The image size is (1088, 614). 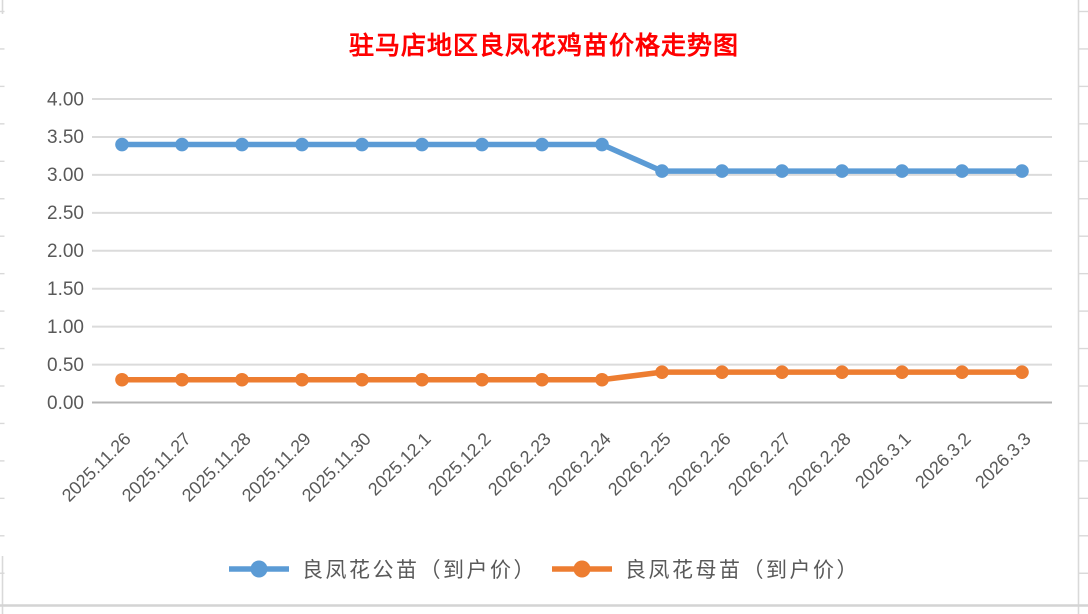 I want to click on x-tick-label: 2026.2.23, so click(x=519, y=464).